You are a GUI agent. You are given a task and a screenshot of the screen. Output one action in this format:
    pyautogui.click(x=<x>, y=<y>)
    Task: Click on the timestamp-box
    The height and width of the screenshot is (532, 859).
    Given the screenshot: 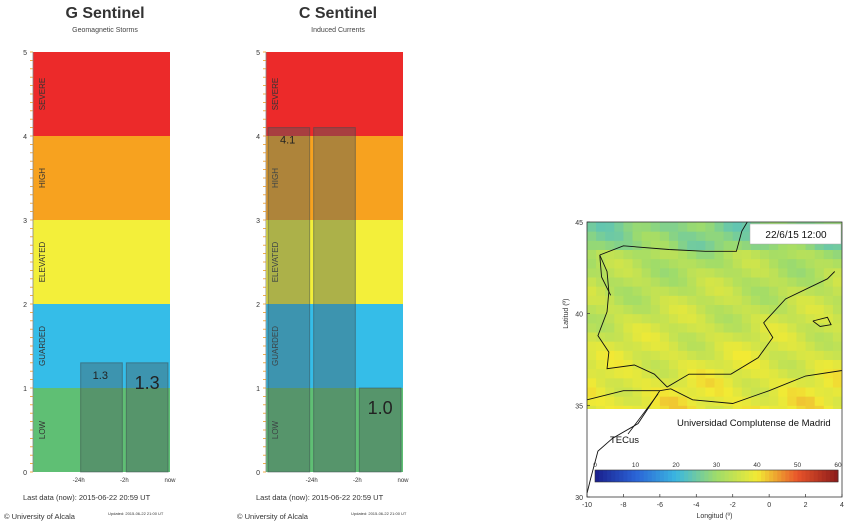 What is the action you would take?
    pyautogui.click(x=795, y=234)
    